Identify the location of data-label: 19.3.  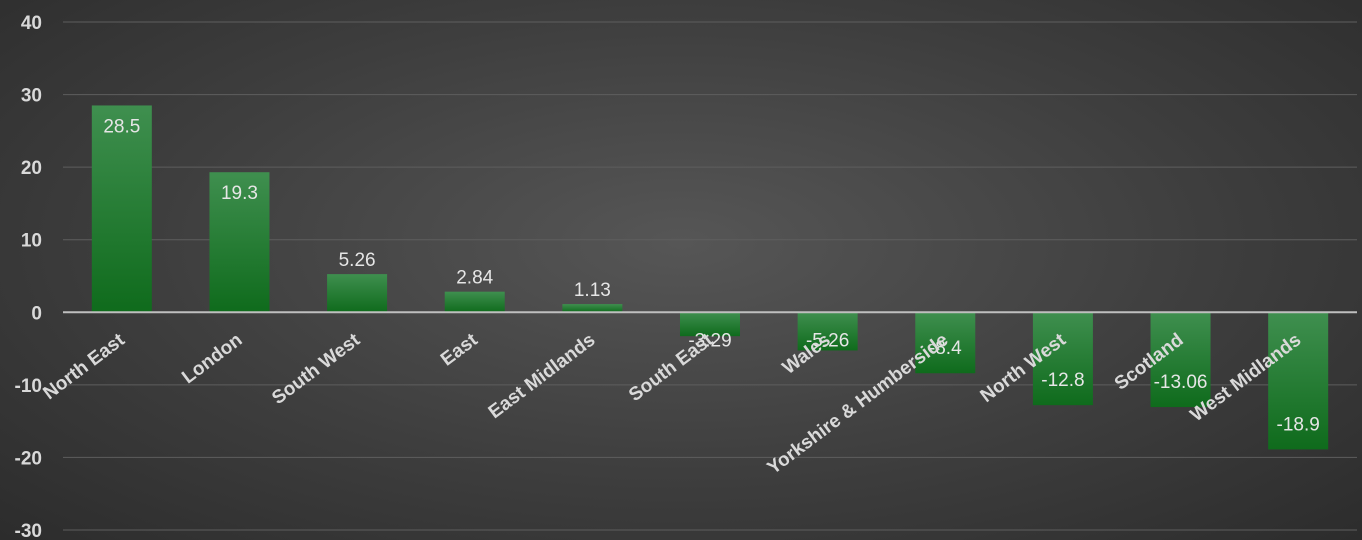
(239, 193).